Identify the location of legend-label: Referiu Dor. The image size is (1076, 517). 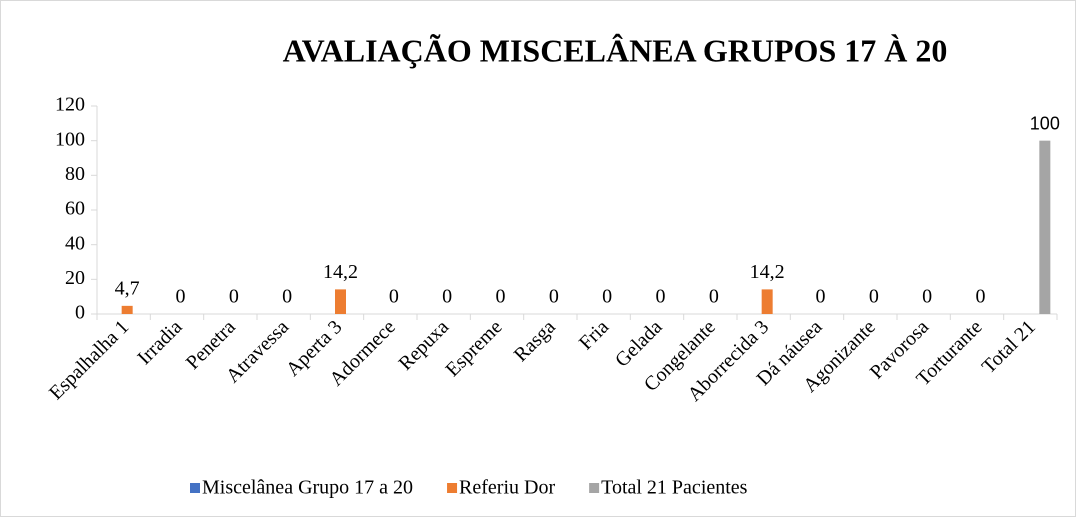
(507, 488).